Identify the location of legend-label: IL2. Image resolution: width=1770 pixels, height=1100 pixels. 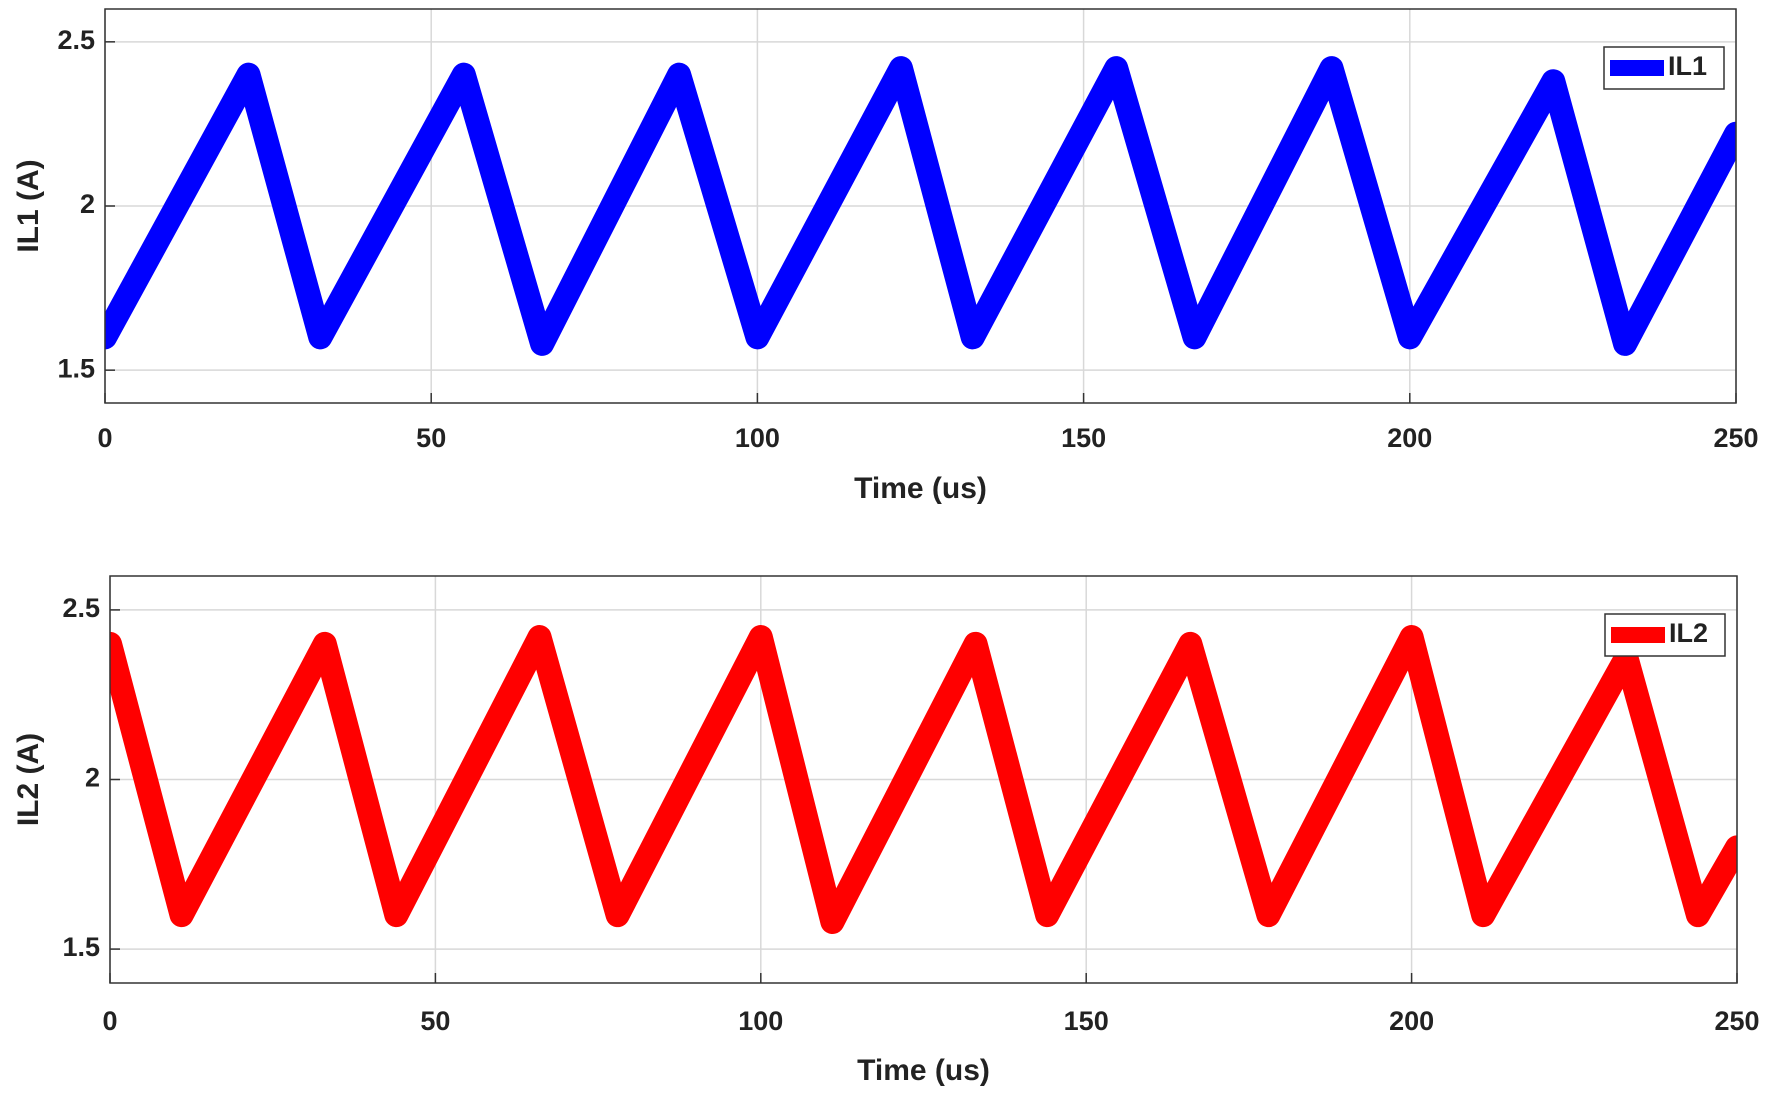
(1688, 633).